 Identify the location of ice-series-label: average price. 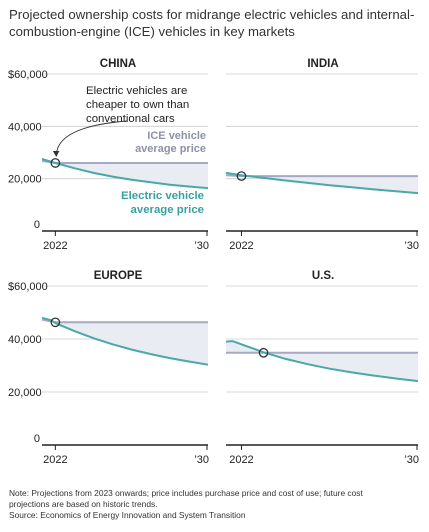
(170, 149).